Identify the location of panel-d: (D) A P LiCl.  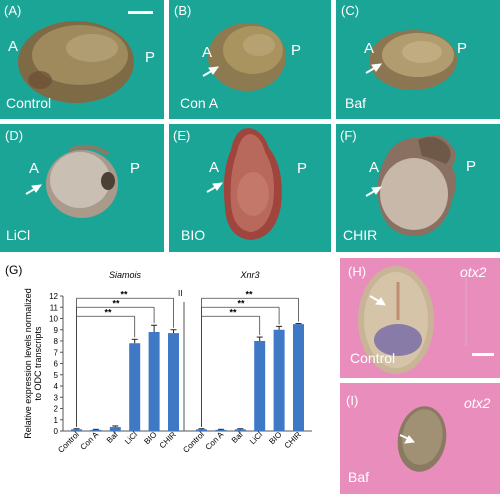
(82, 188).